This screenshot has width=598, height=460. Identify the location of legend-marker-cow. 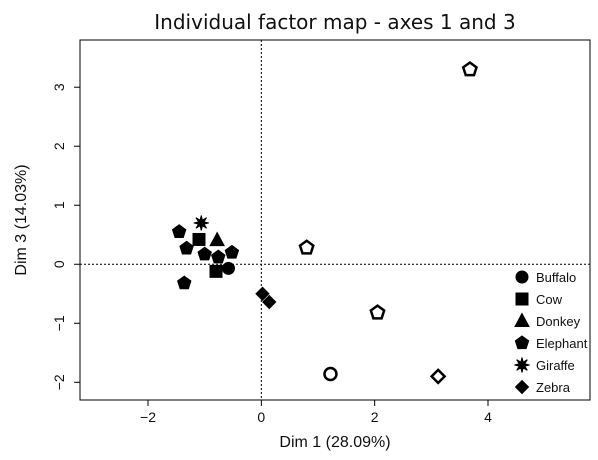
(522, 299).